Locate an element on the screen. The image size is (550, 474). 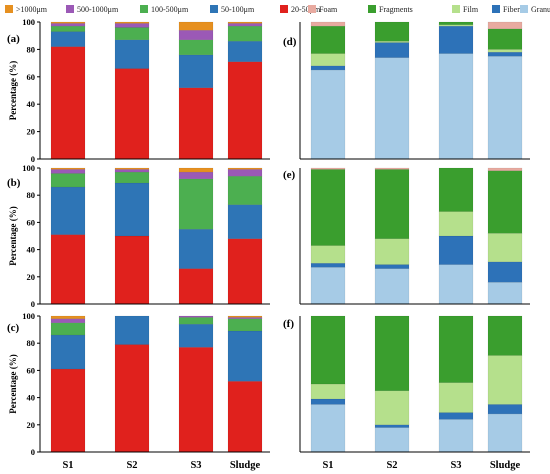
panel-label: (d) is located at coordinates (290, 42).